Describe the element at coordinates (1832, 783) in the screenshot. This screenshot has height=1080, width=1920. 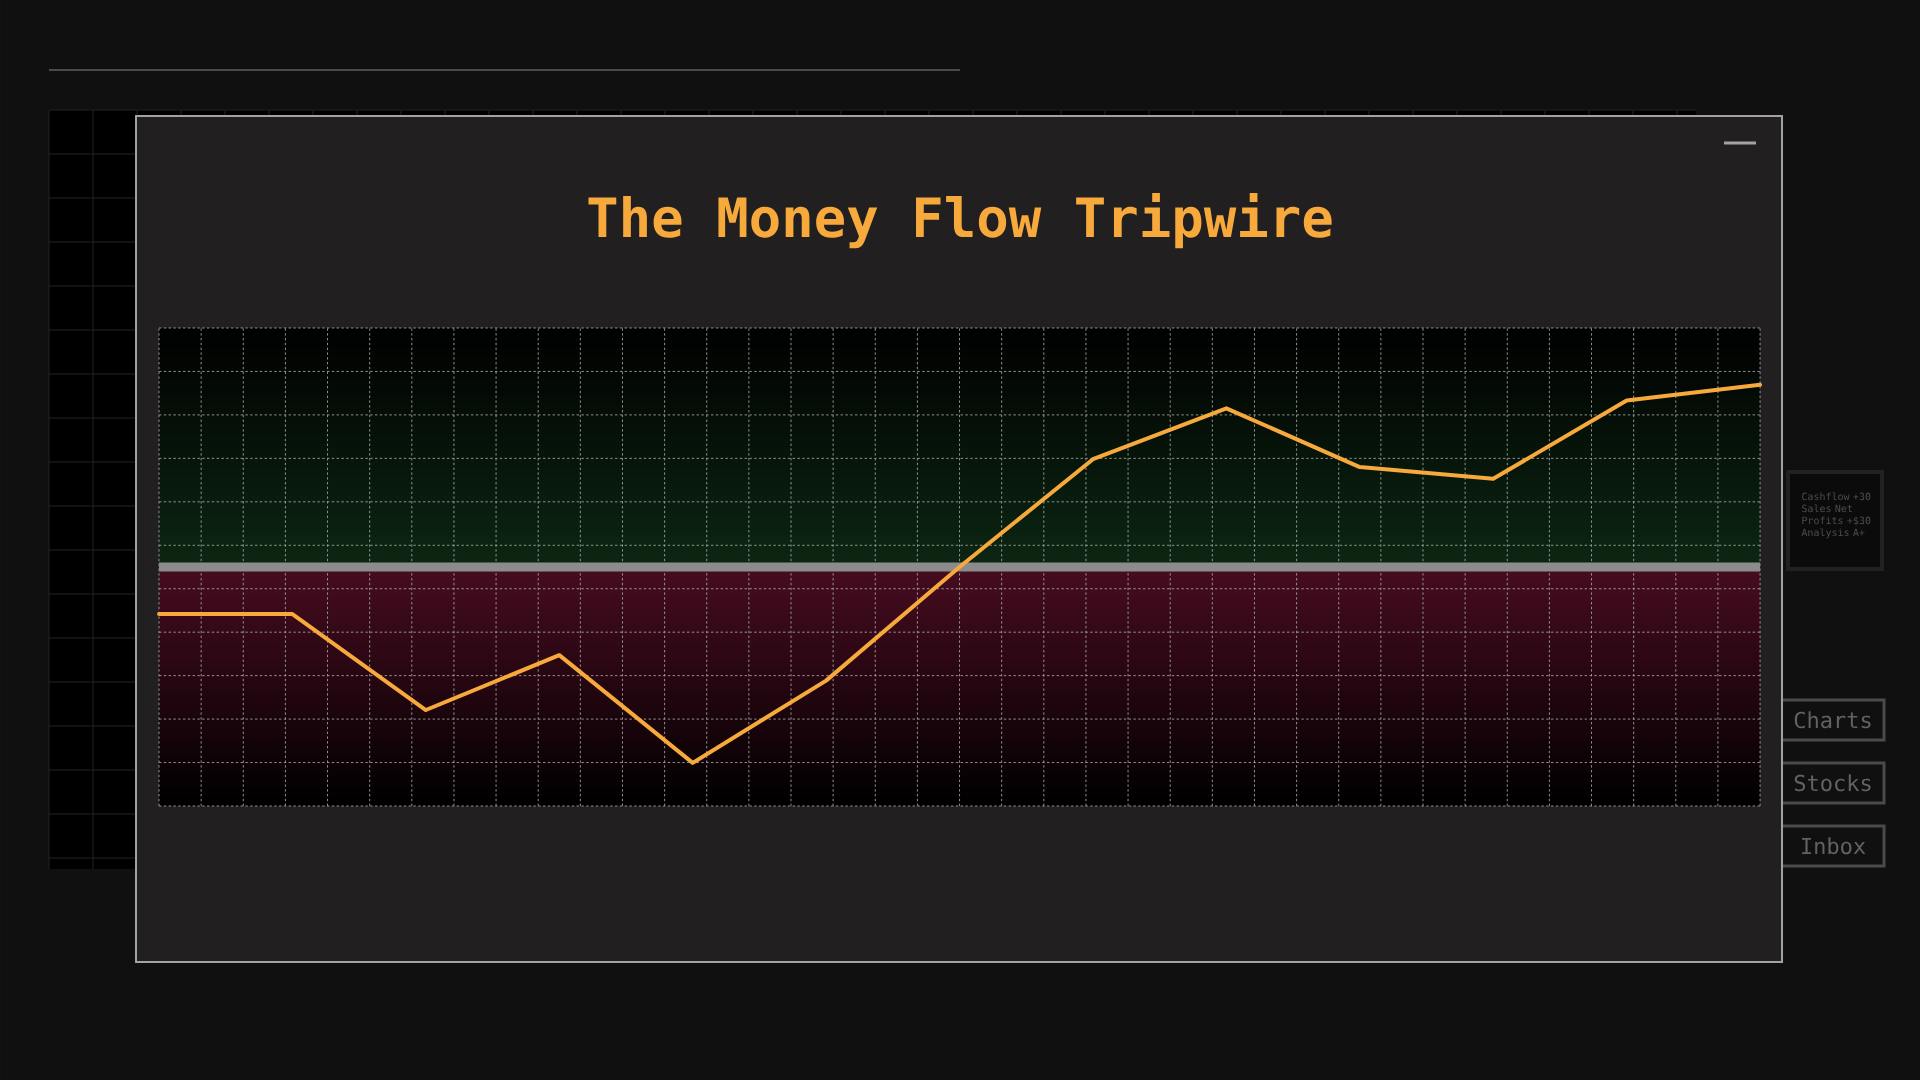
I see `text: Stocks` at that location.